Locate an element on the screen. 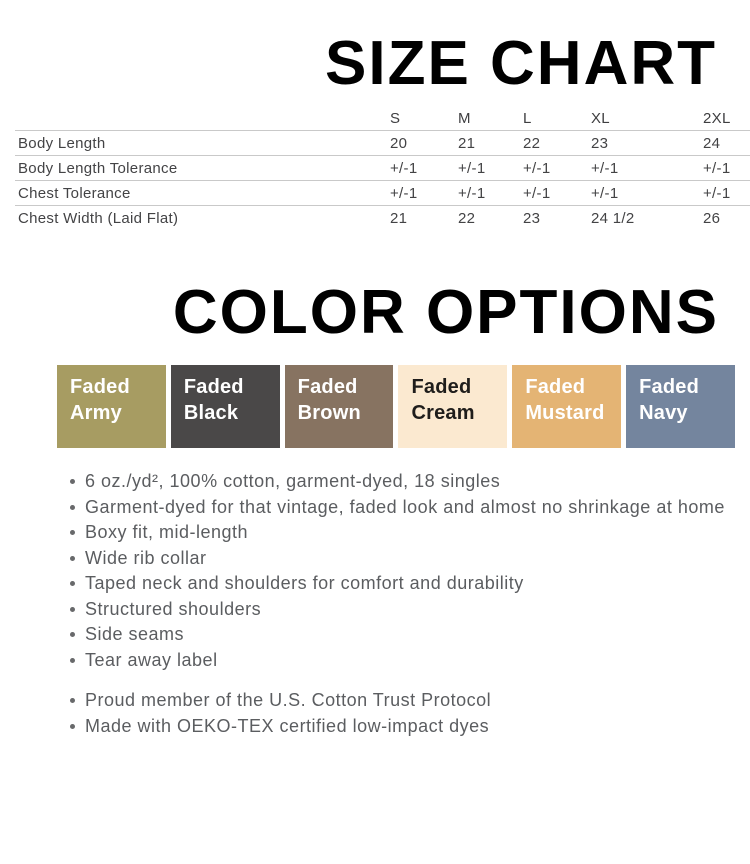 The width and height of the screenshot is (750, 864). size-column-header: S is located at coordinates (395, 118).